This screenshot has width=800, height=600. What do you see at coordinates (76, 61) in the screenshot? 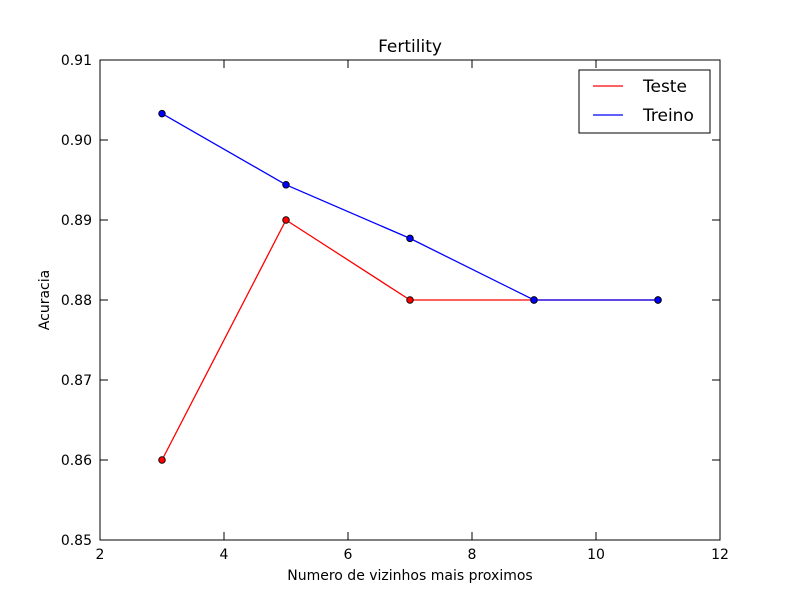
I see `y-tick-label: 0.91` at bounding box center [76, 61].